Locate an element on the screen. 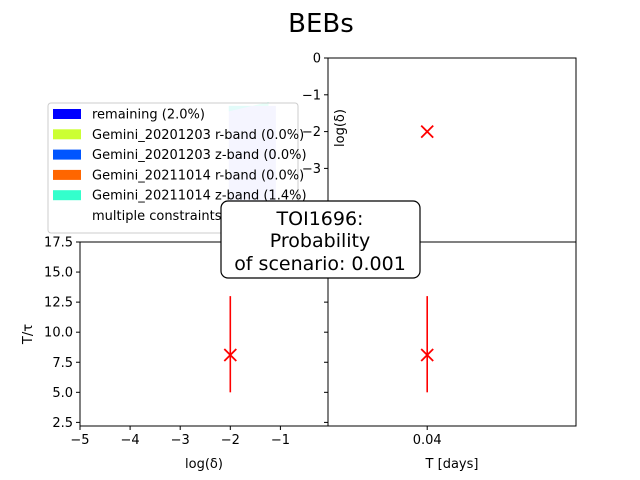 The height and width of the screenshot is (480, 640). annotation-line-2: Probability is located at coordinates (320, 241).